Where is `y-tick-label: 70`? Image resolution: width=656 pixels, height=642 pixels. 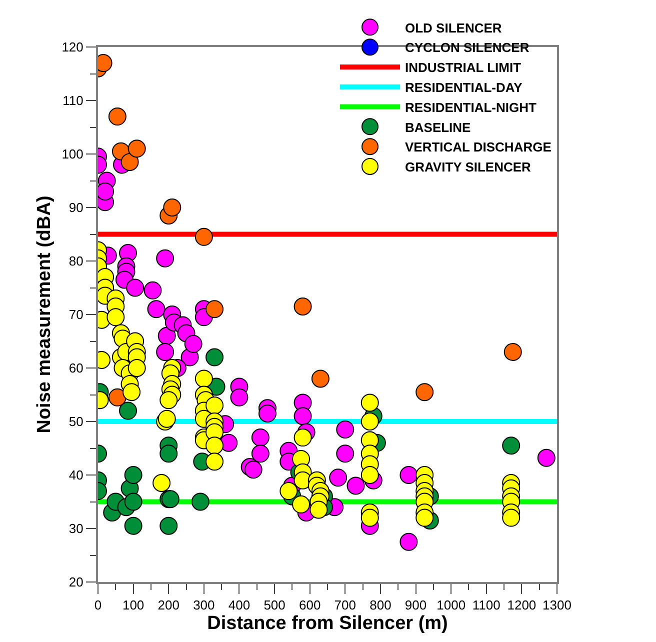 y-tick-label: 70 is located at coordinates (76, 314).